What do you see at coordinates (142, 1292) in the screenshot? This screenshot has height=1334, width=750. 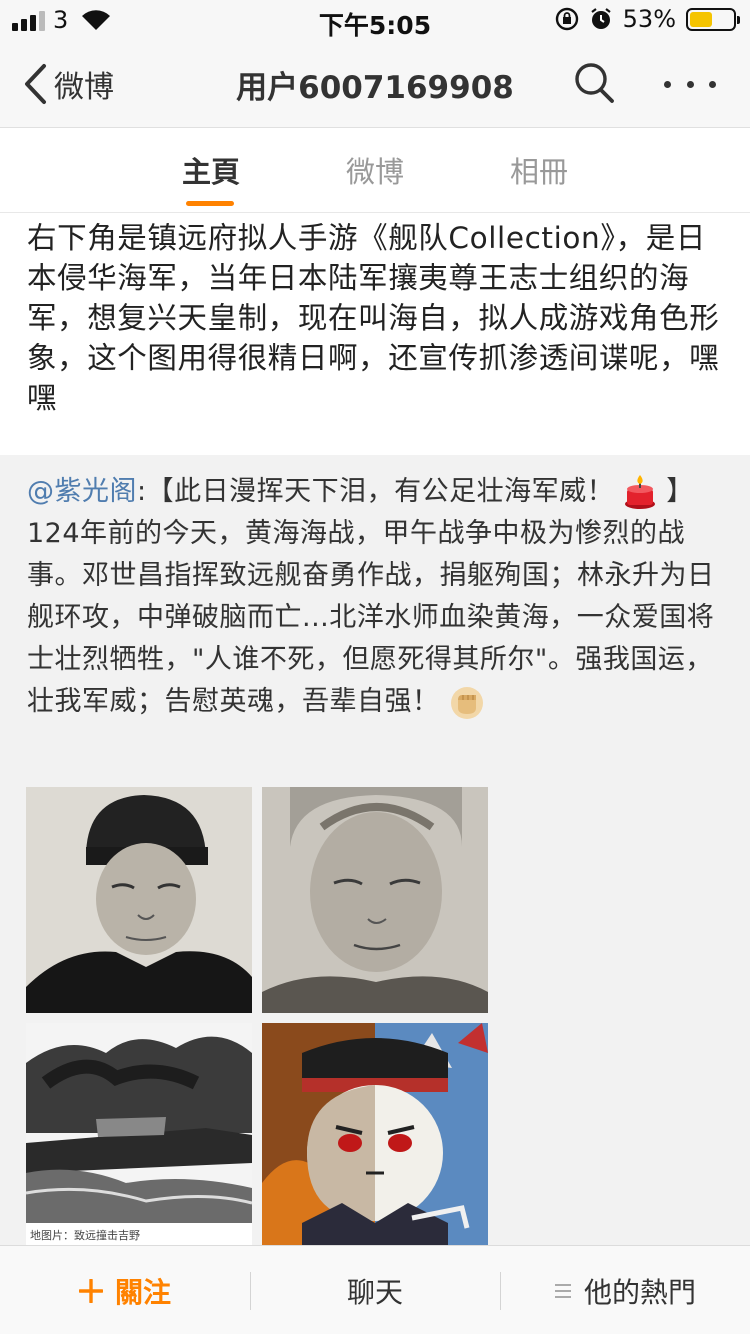 I see `follow-label: 關注` at bounding box center [142, 1292].